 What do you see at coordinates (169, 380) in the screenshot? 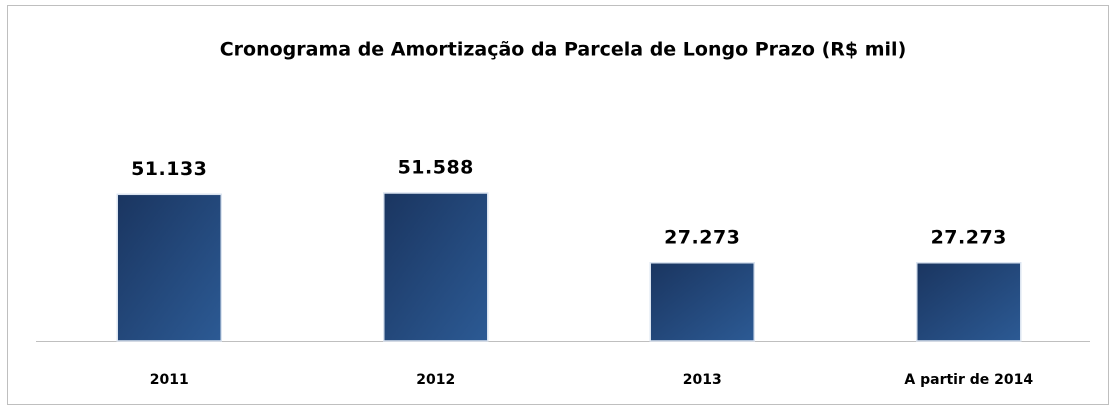
I see `x-tick-label: 2011` at bounding box center [169, 380].